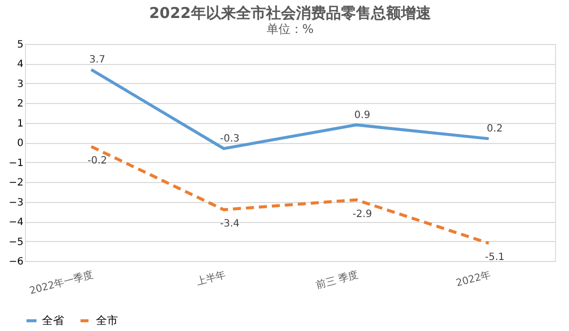 The image size is (569, 331). I want to click on y-tick-label: −5, so click(16, 242).